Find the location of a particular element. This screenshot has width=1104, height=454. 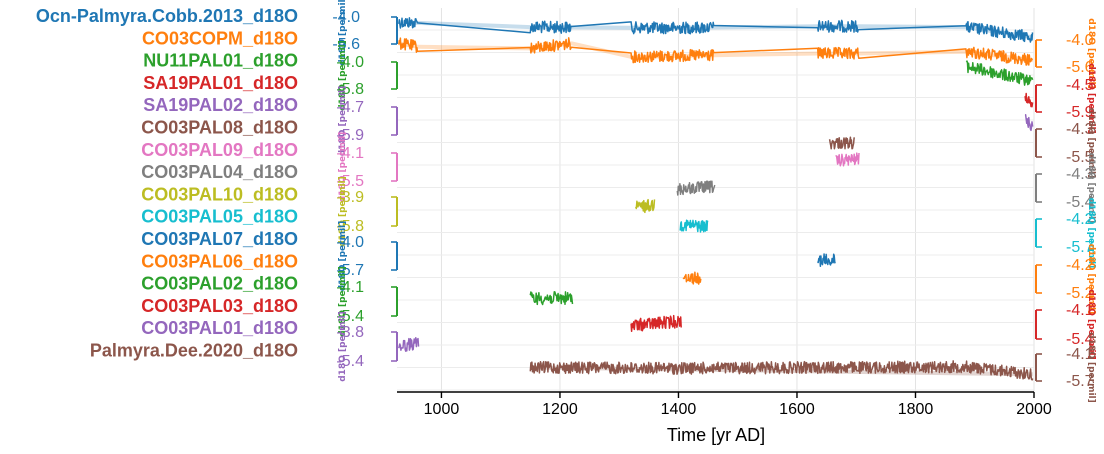

x-tick-label: 1200 is located at coordinates (560, 409).